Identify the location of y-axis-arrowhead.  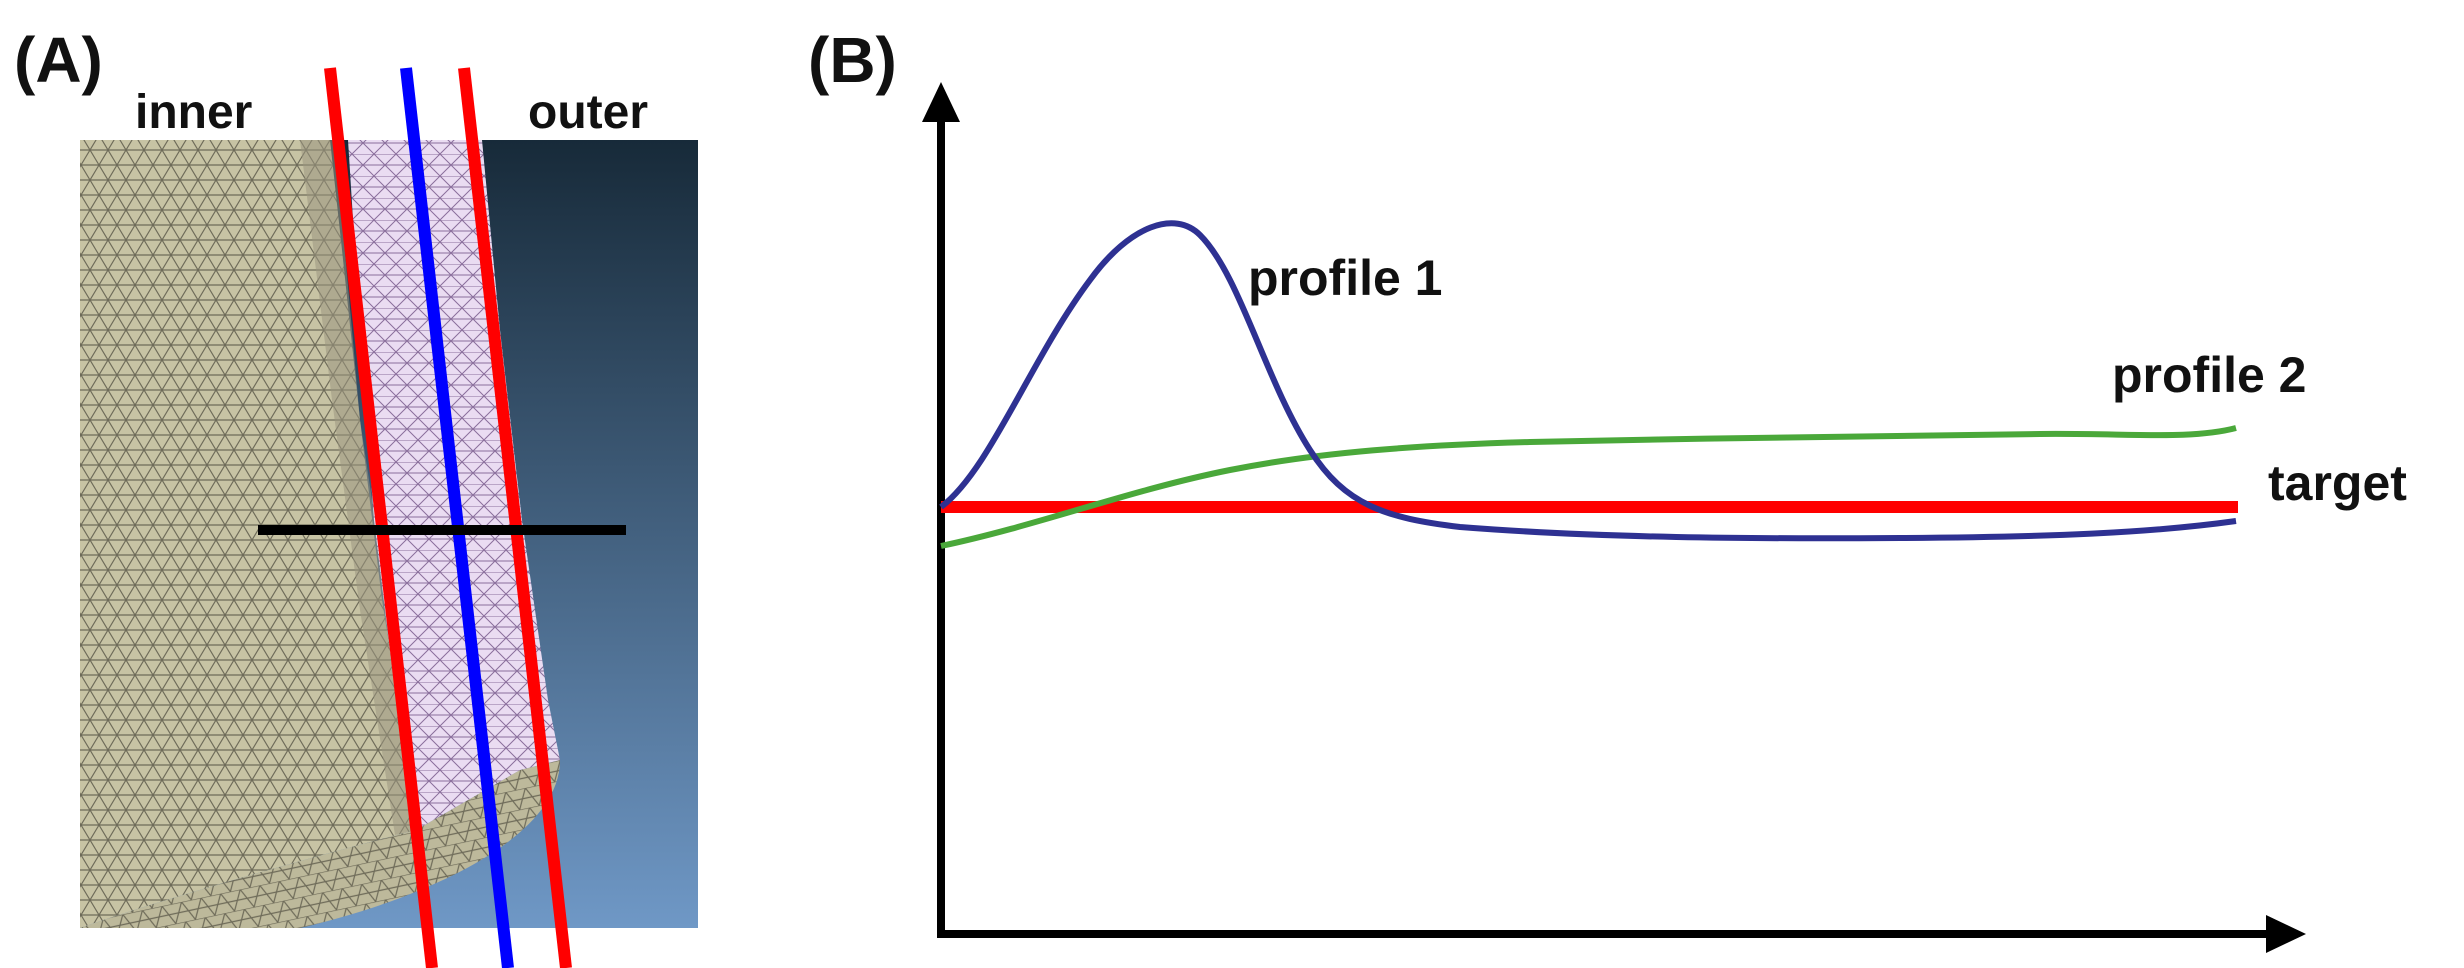
(941, 102).